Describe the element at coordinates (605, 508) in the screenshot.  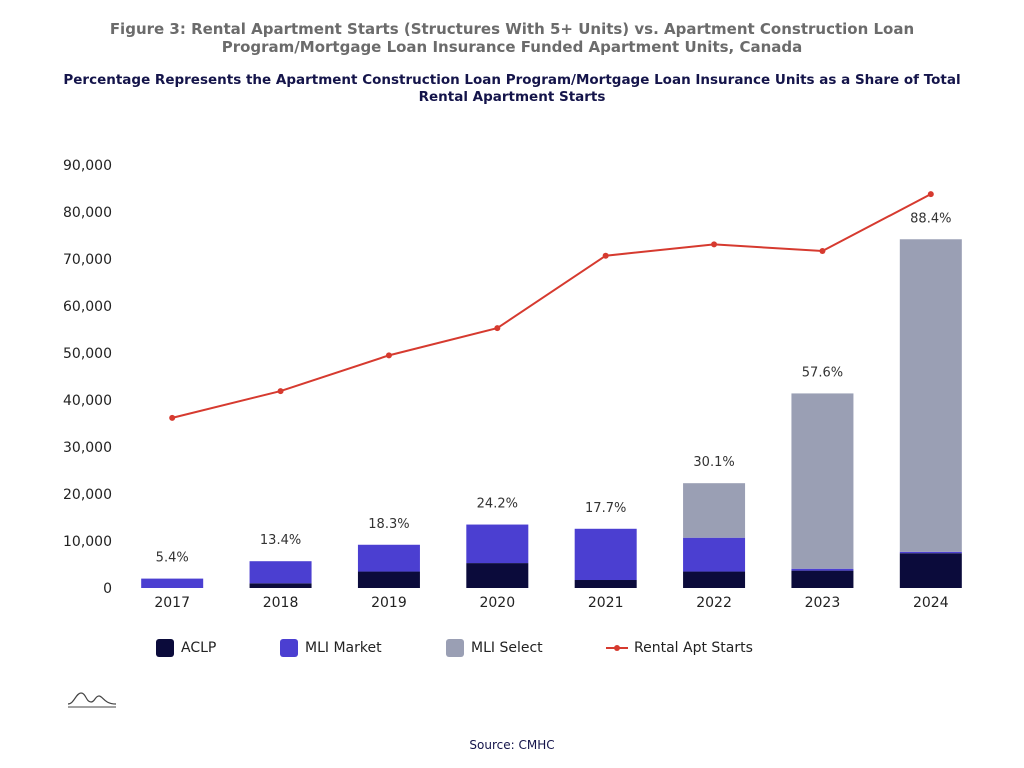
I see `share-label-2021: 17.7%` at that location.